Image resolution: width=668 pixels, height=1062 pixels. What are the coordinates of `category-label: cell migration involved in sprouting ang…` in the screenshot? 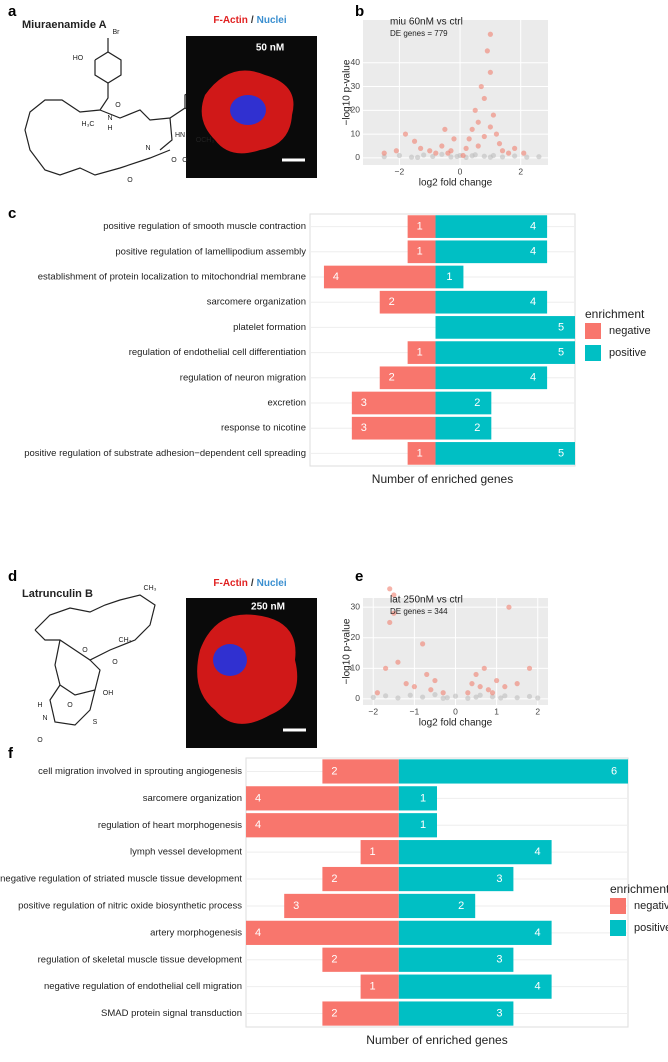 It's located at (140, 771).